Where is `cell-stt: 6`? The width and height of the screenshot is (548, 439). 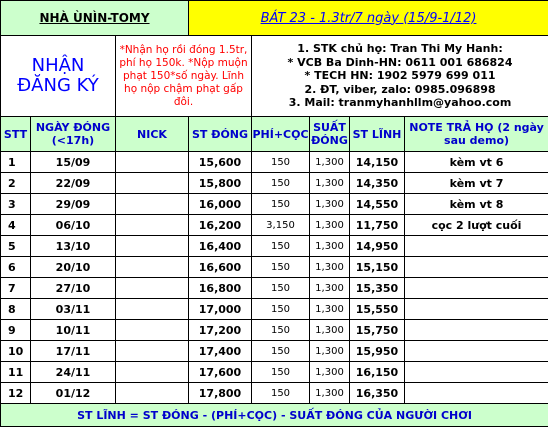
cell-stt: 6 is located at coordinates (15, 267).